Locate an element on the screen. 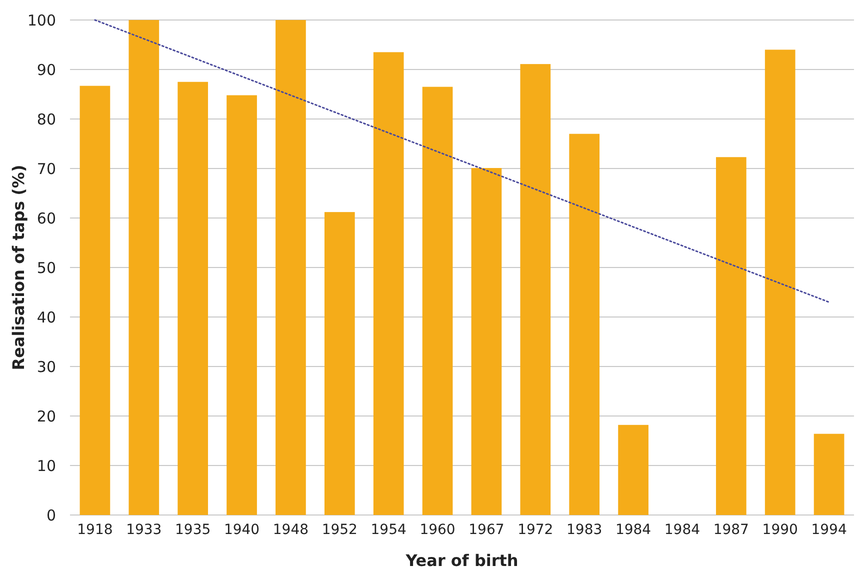 This screenshot has width=858, height=574. x-tick-label: 1948 is located at coordinates (290, 530).